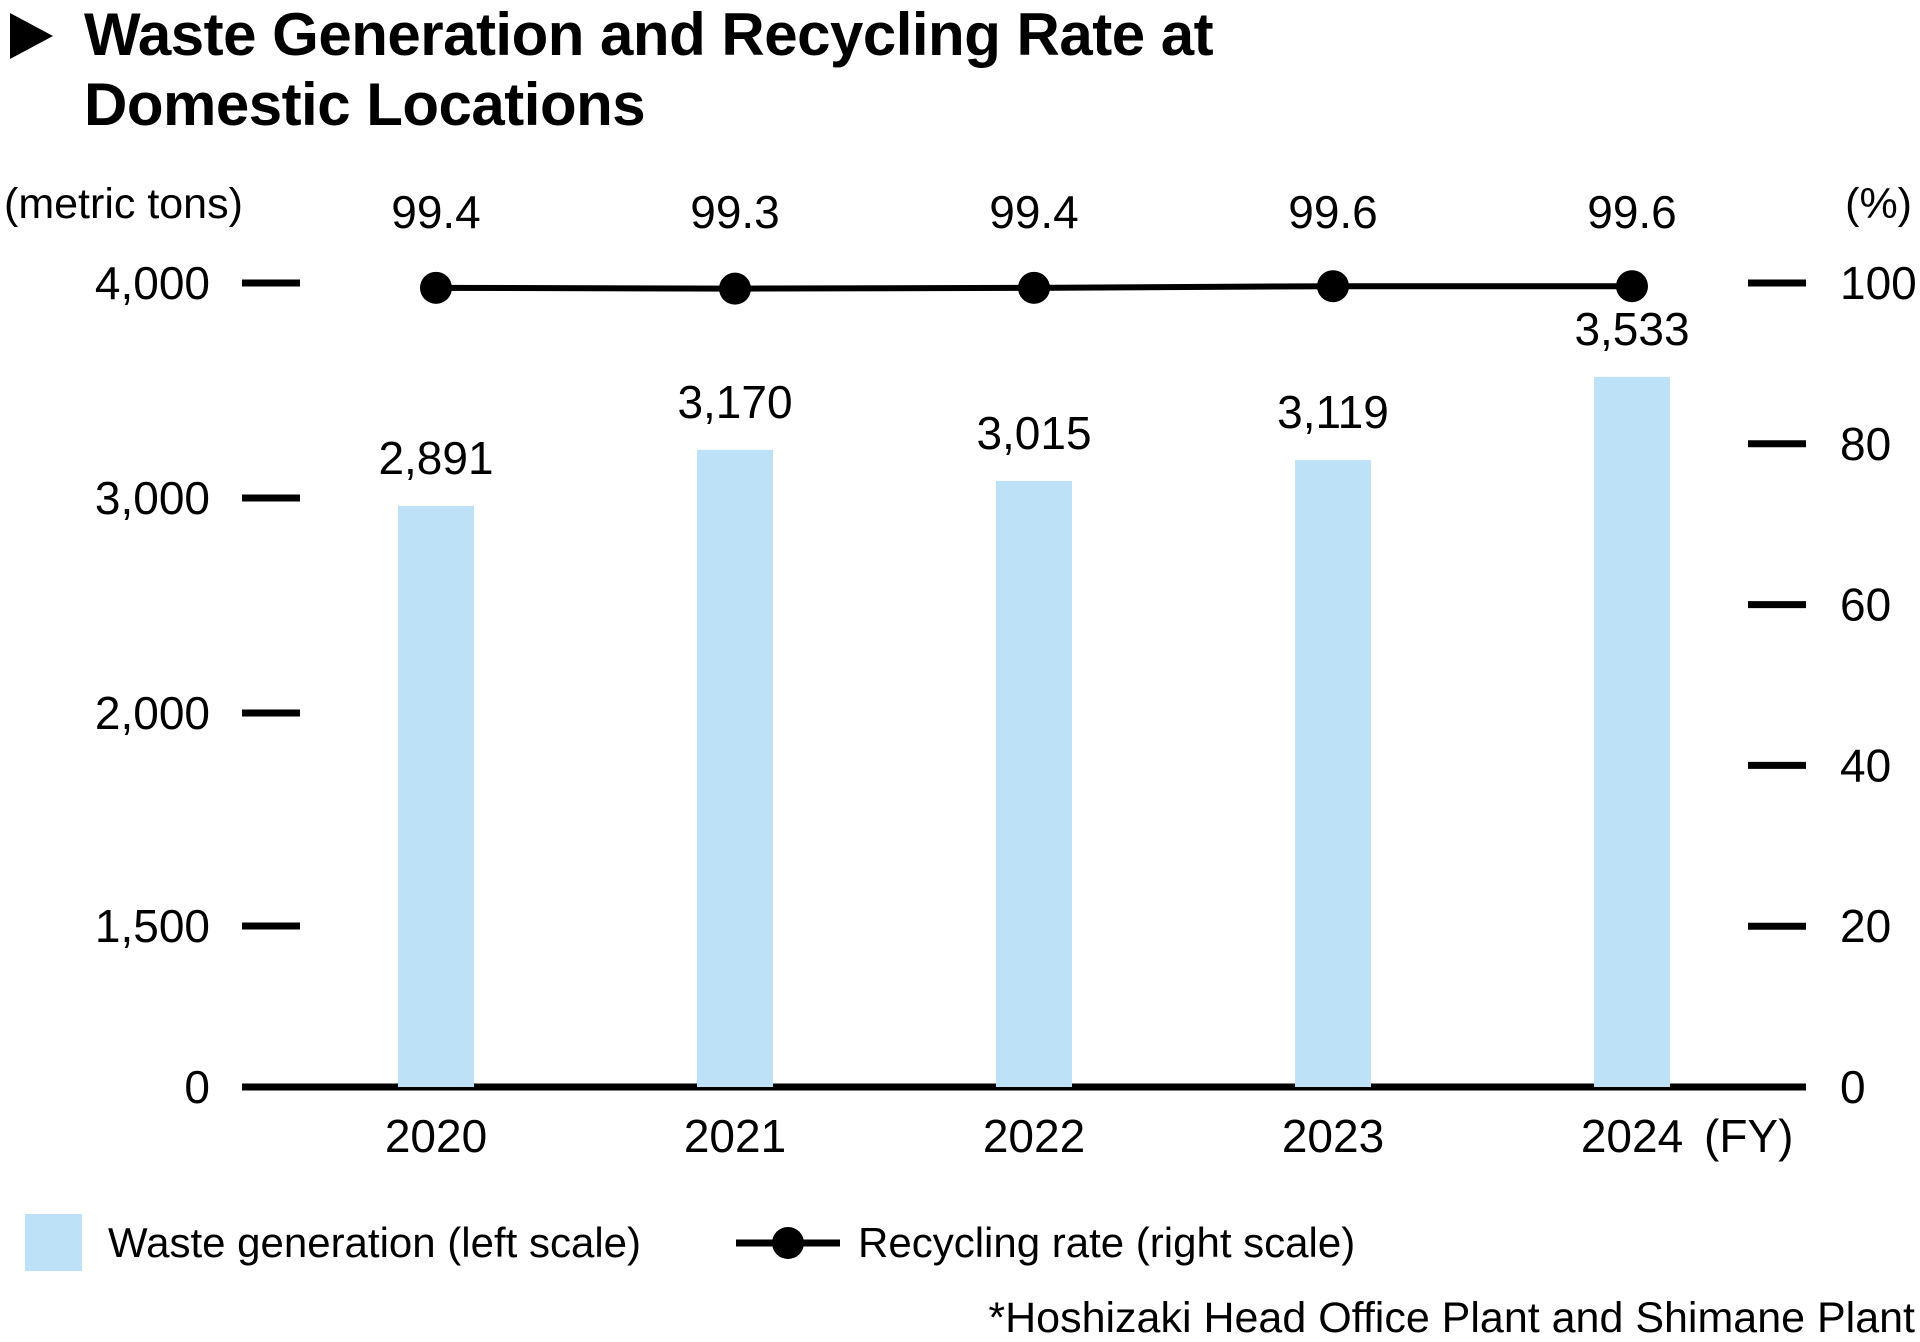  What do you see at coordinates (1333, 1136) in the screenshot?
I see `x-axis-year-label: 2023` at bounding box center [1333, 1136].